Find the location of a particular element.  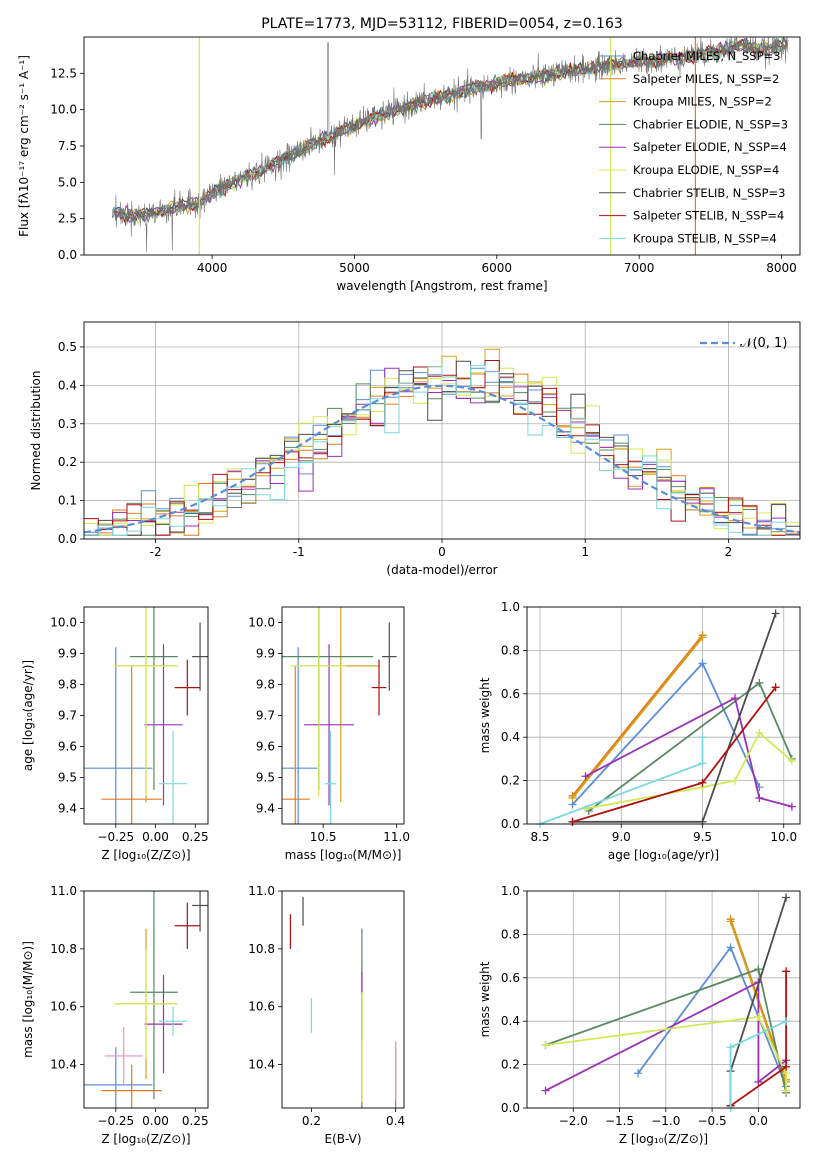

x-tick-label: 0.4 is located at coordinates (395, 1121).